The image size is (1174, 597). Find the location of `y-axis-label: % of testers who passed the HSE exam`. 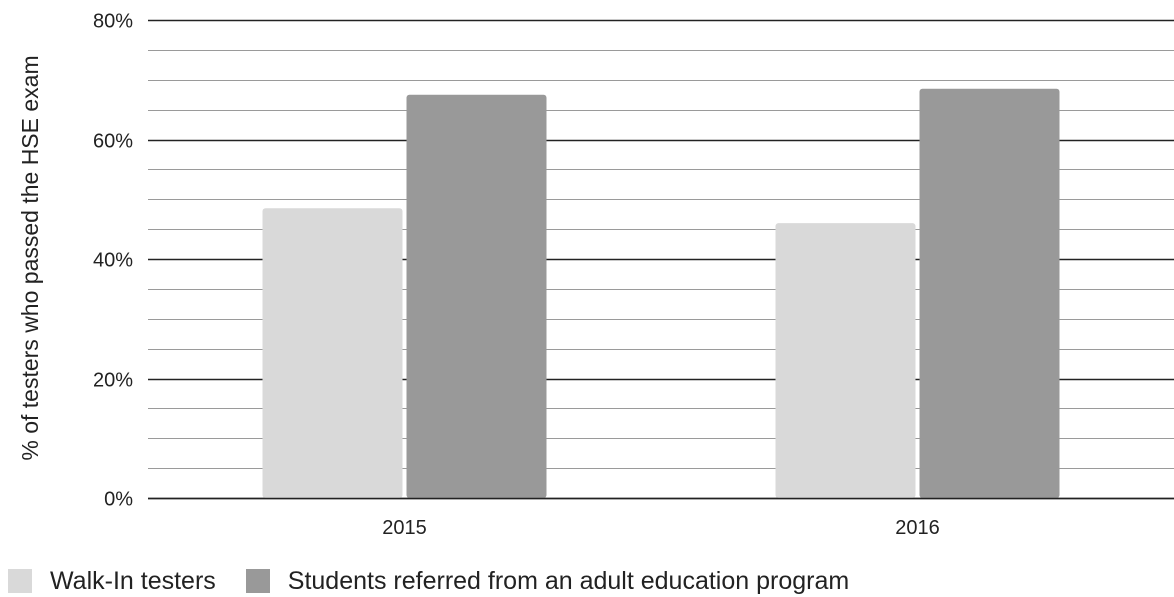

y-axis-label: % of testers who passed the HSE exam is located at coordinates (30, 257).